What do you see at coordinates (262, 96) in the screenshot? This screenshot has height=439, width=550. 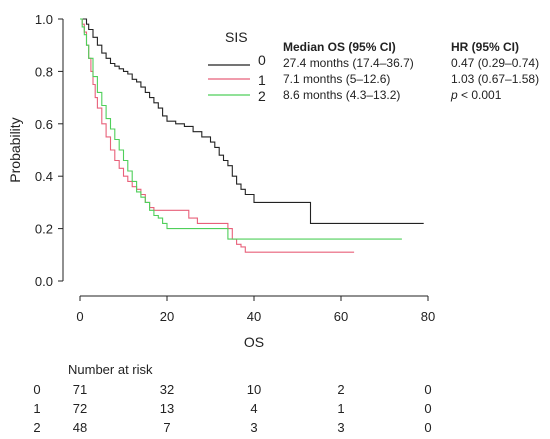 I see `legend-label-sis-2: 2` at bounding box center [262, 96].